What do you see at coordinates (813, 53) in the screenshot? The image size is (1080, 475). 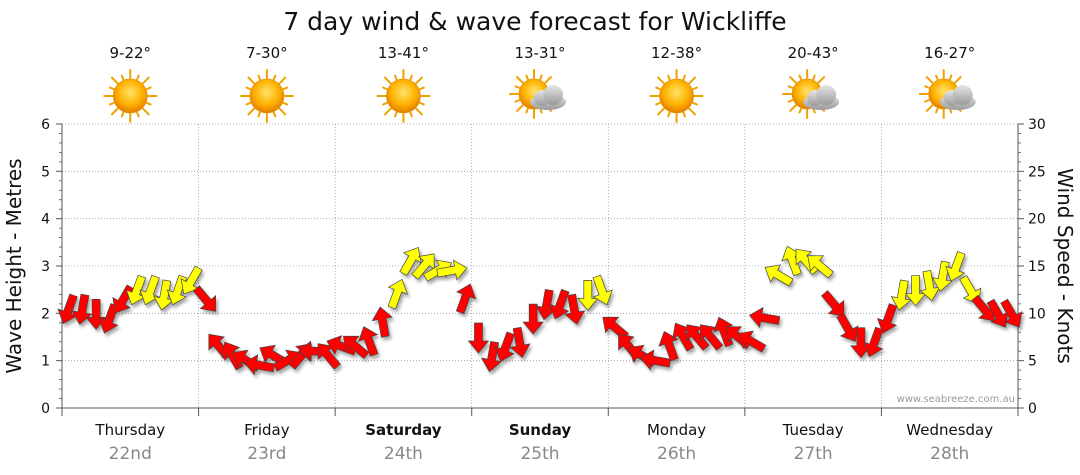 I see `temp-range-label: 20-43°` at bounding box center [813, 53].